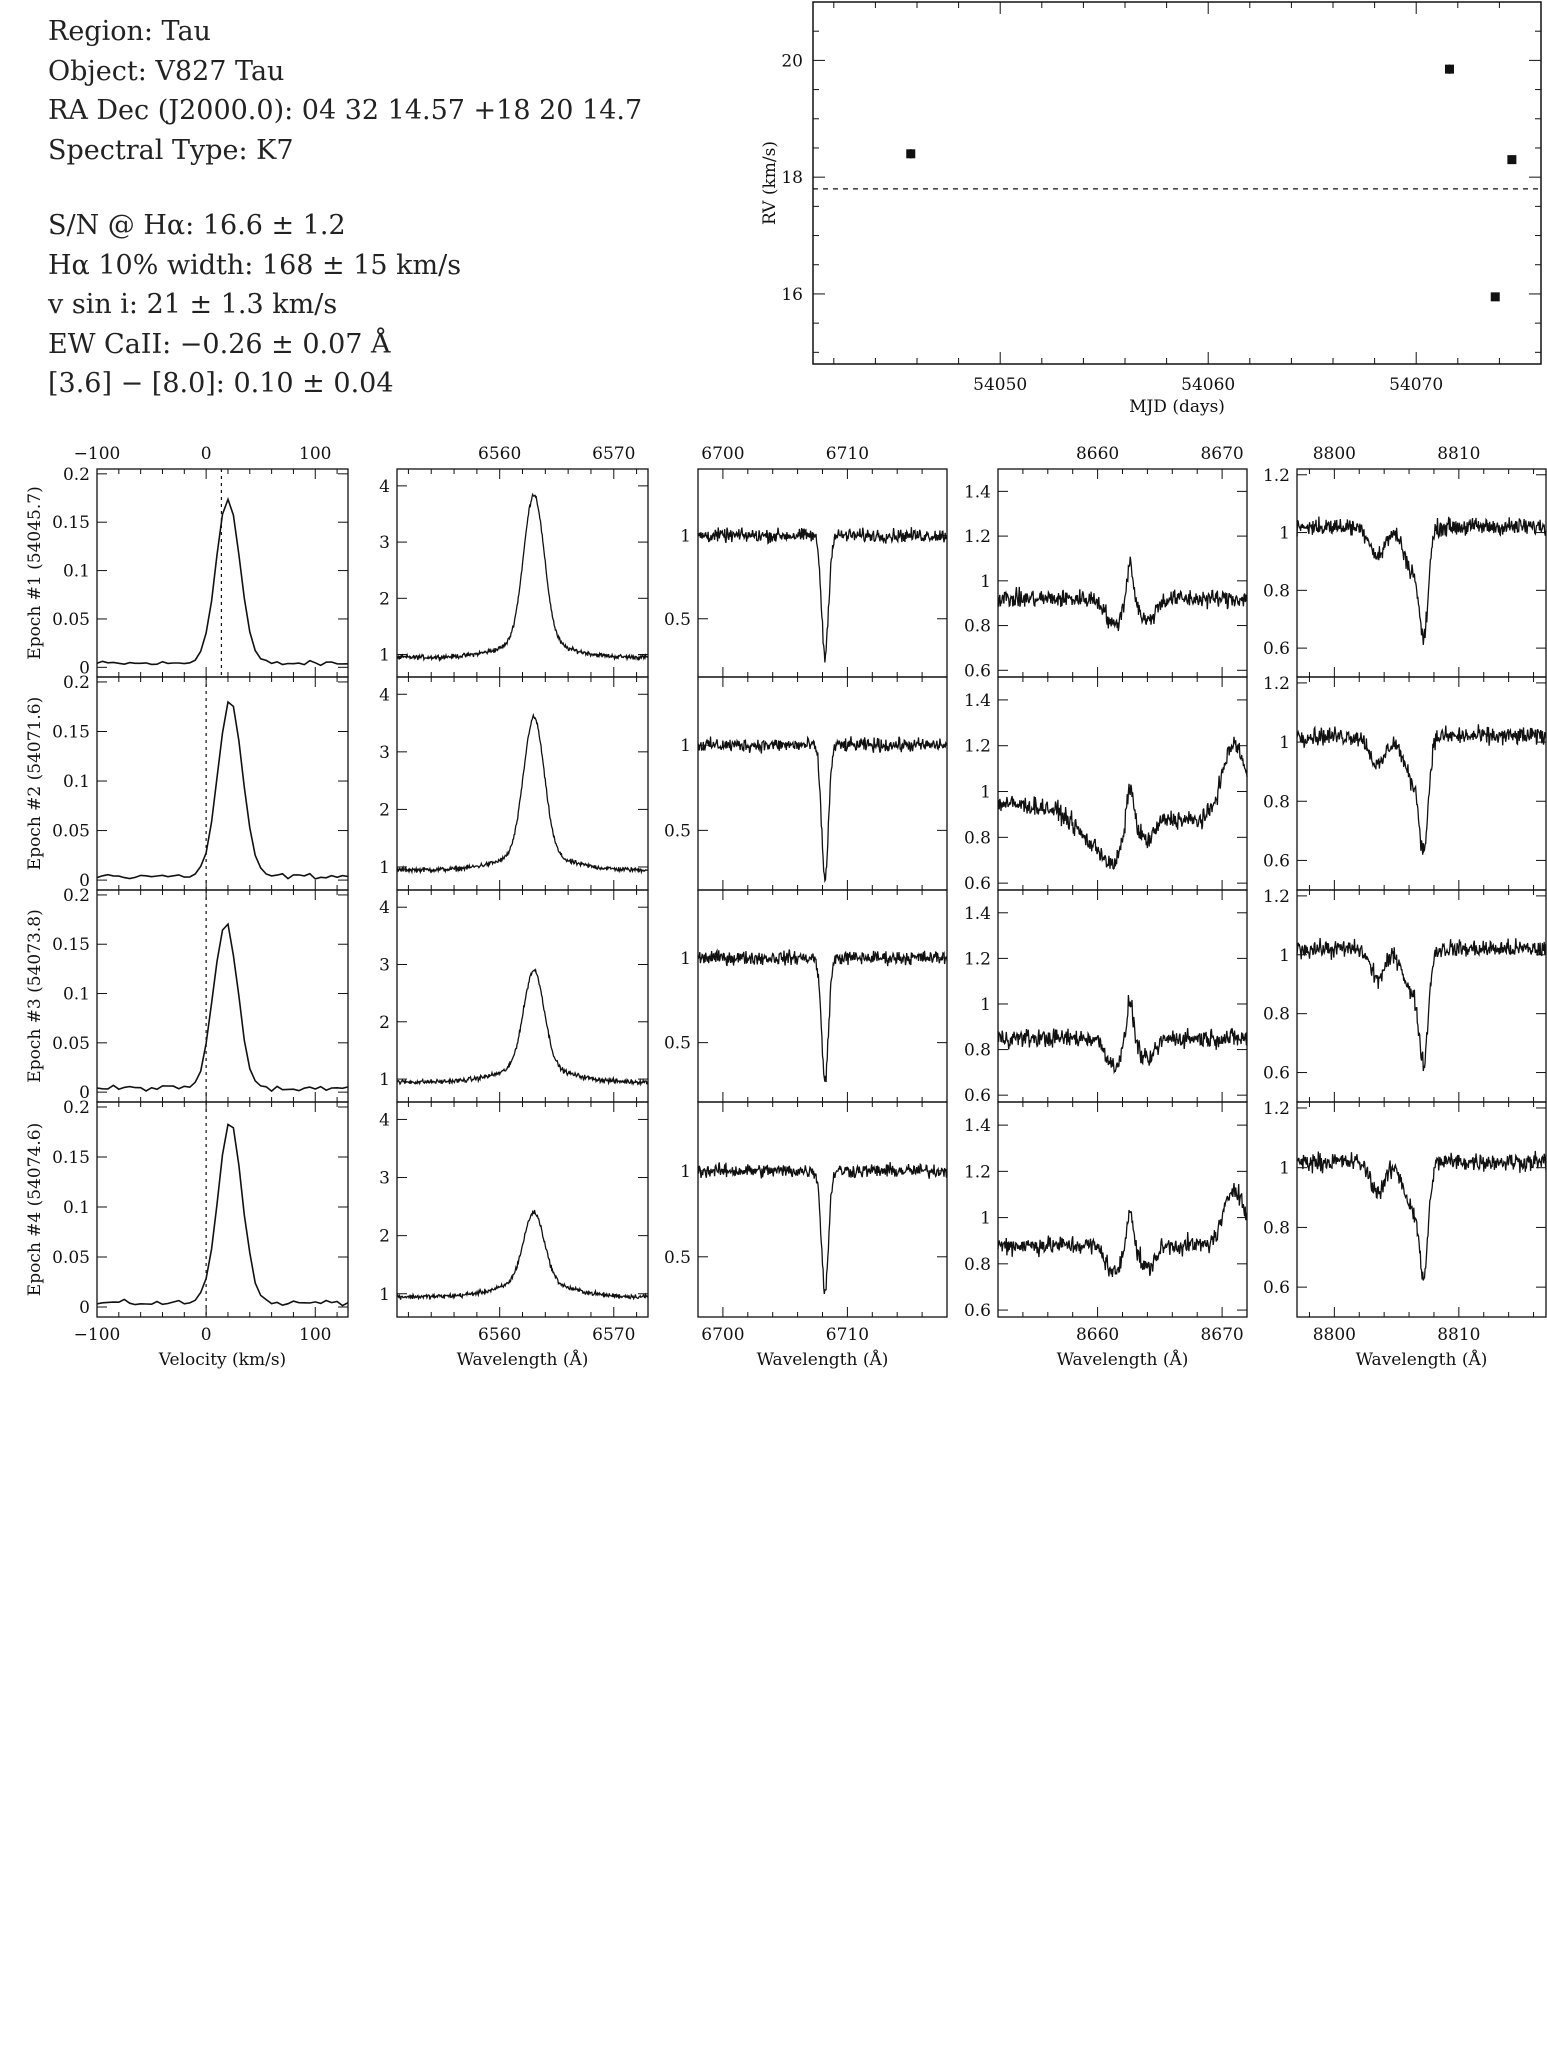  I want to click on top-x-tick-label: 0, so click(206, 454).